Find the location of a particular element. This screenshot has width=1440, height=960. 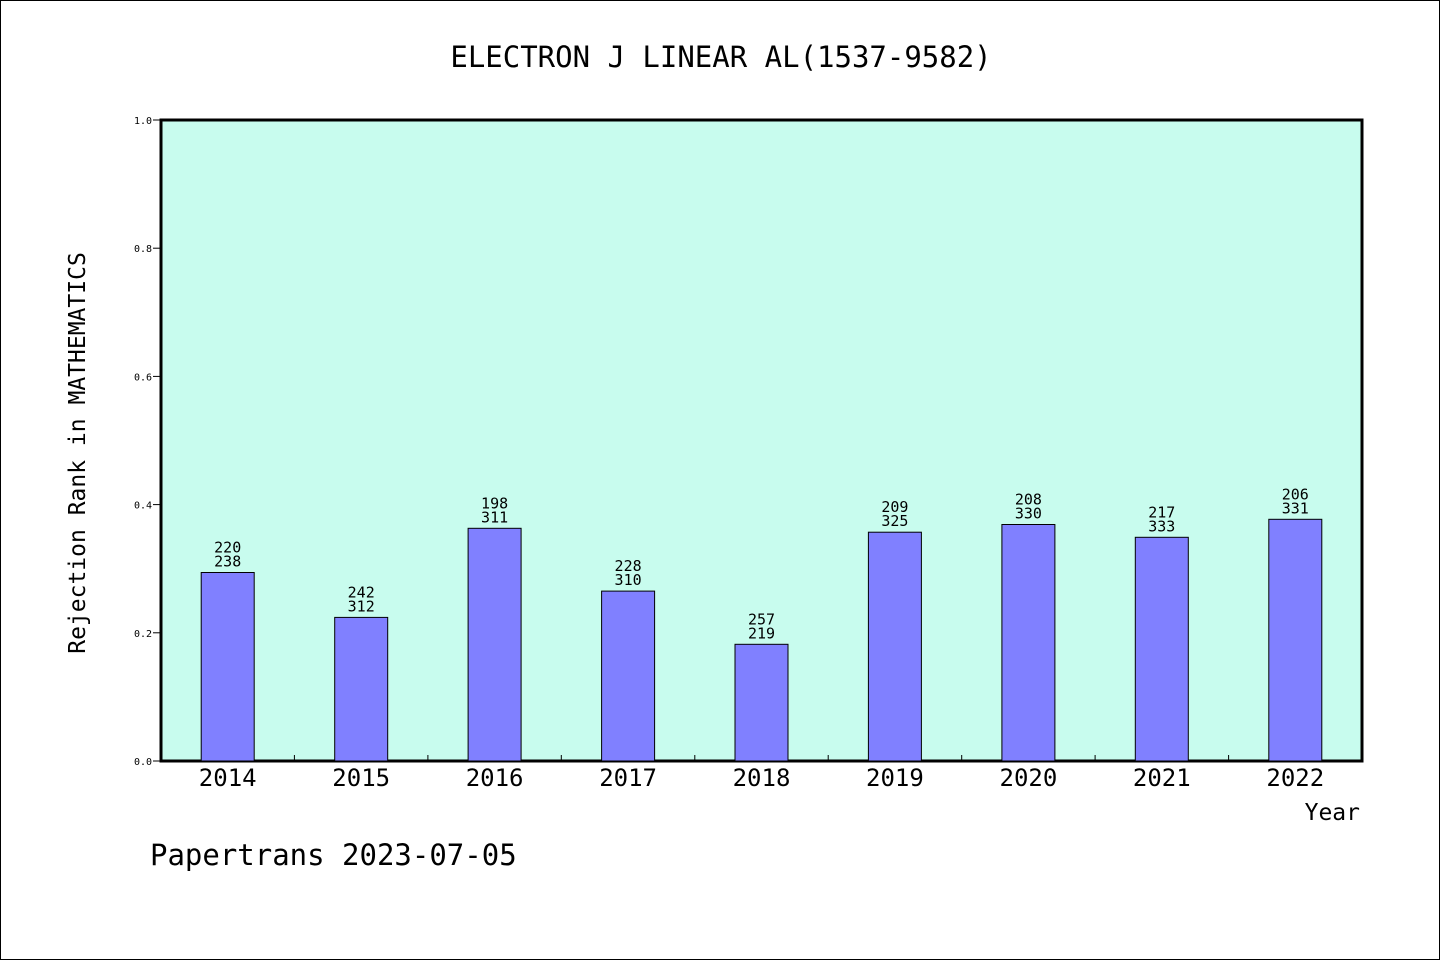

y-tick-label: 0.4 is located at coordinates (143, 506).